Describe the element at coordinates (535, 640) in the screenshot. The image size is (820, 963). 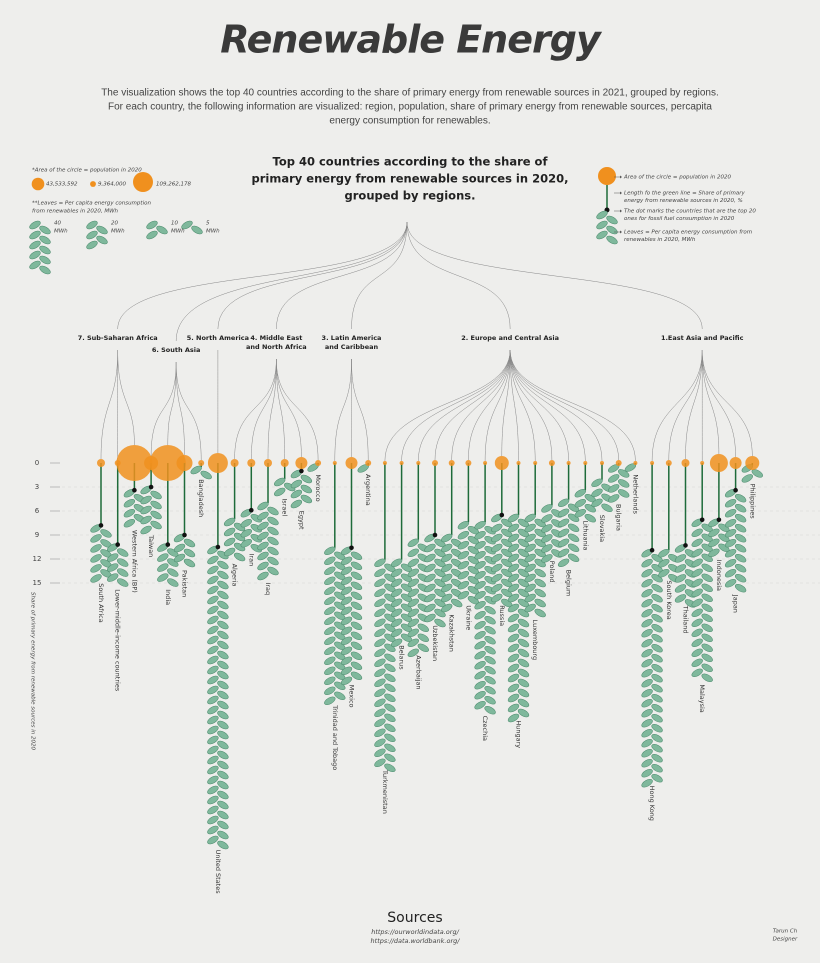
I see `country-label: Luxembourg` at that location.